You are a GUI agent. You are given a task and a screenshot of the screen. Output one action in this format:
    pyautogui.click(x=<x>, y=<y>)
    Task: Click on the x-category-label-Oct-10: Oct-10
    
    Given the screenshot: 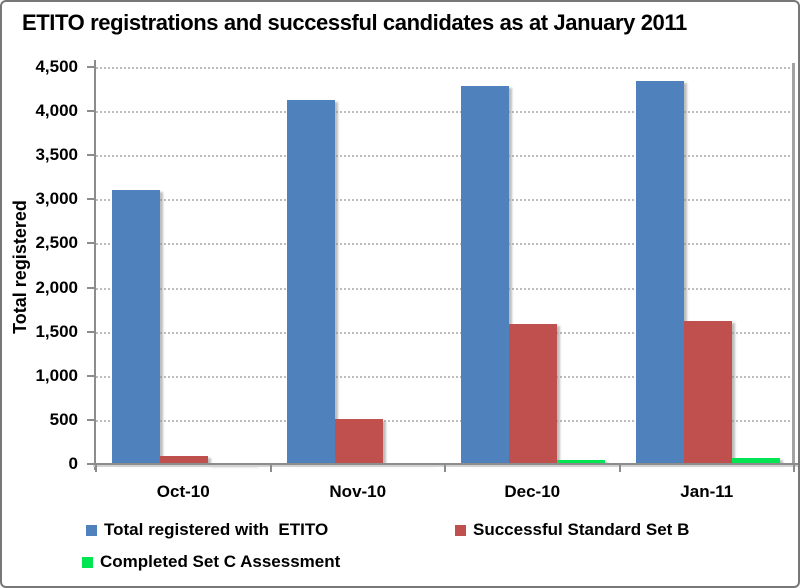 What is the action you would take?
    pyautogui.click(x=183, y=491)
    